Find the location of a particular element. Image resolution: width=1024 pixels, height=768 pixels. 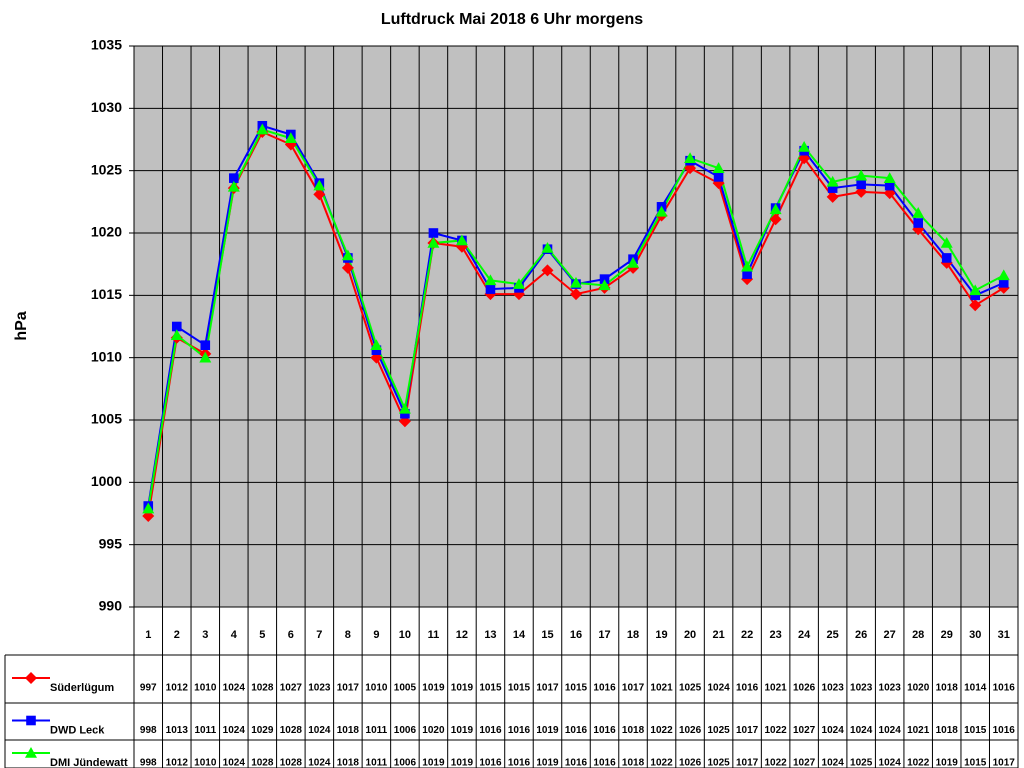

x-tick-label: 7 is located at coordinates (319, 635).